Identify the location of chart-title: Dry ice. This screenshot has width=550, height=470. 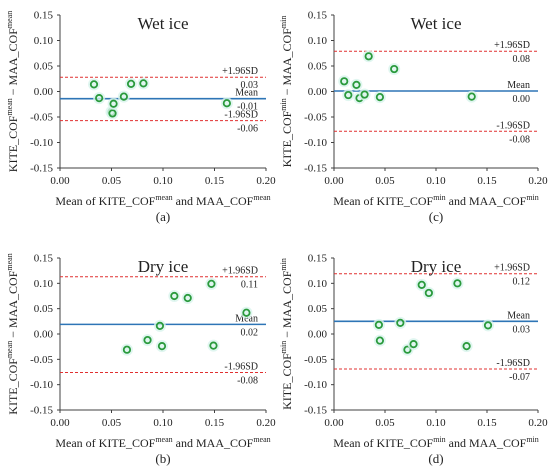
(436, 266).